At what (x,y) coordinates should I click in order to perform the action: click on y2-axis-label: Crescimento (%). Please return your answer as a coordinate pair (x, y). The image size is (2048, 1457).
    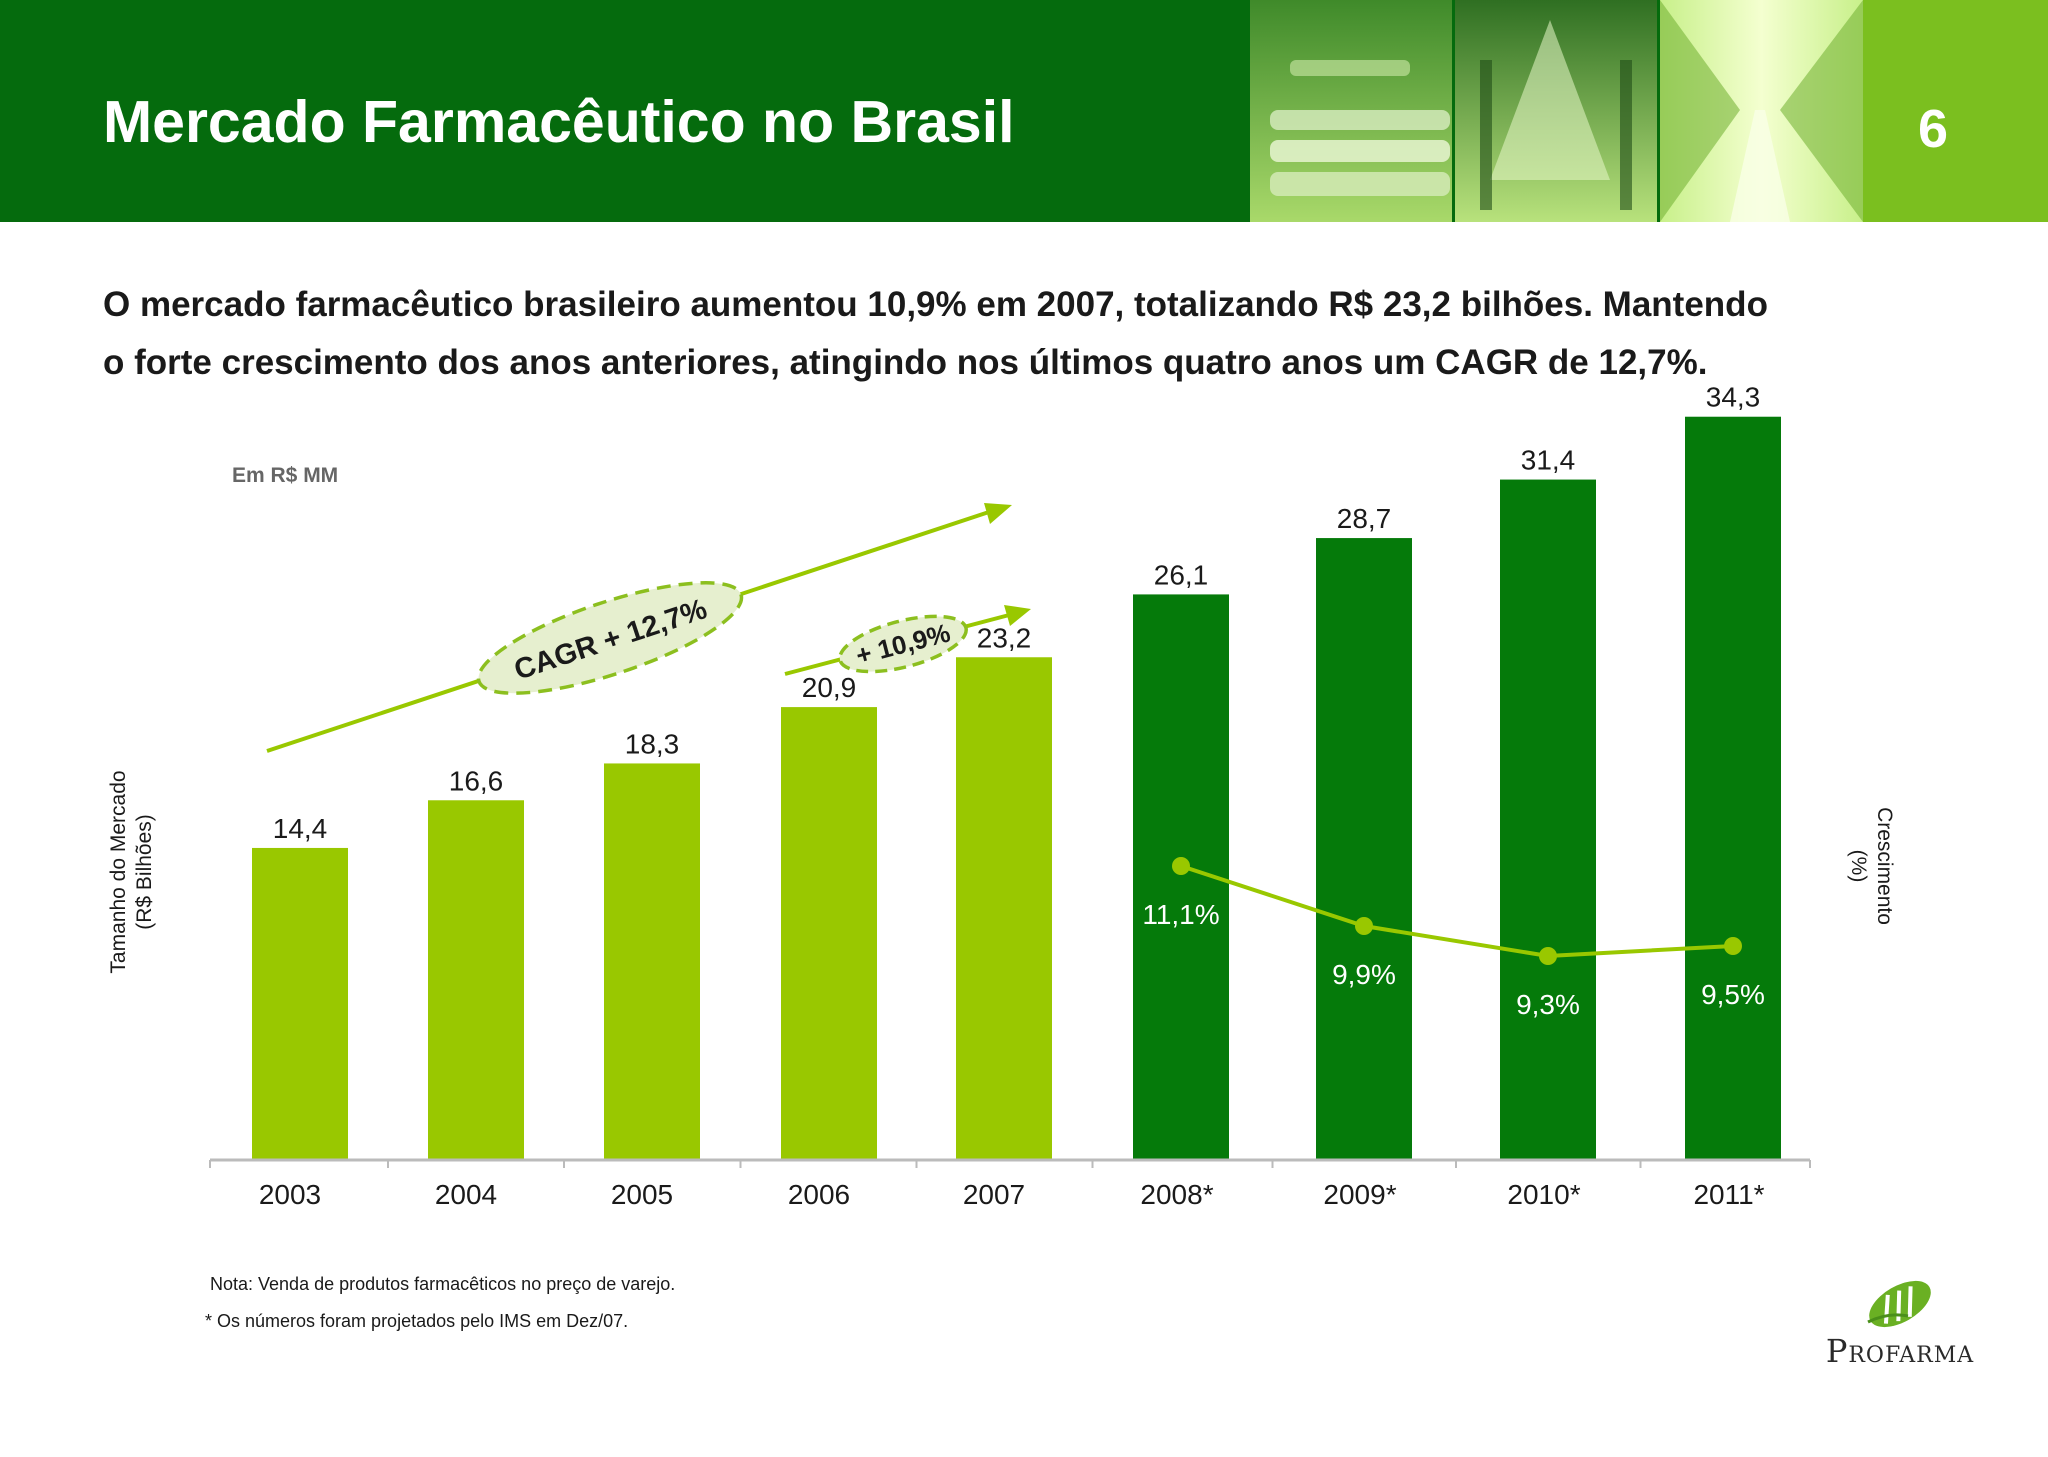
    Looking at the image, I should click on (1871, 866).